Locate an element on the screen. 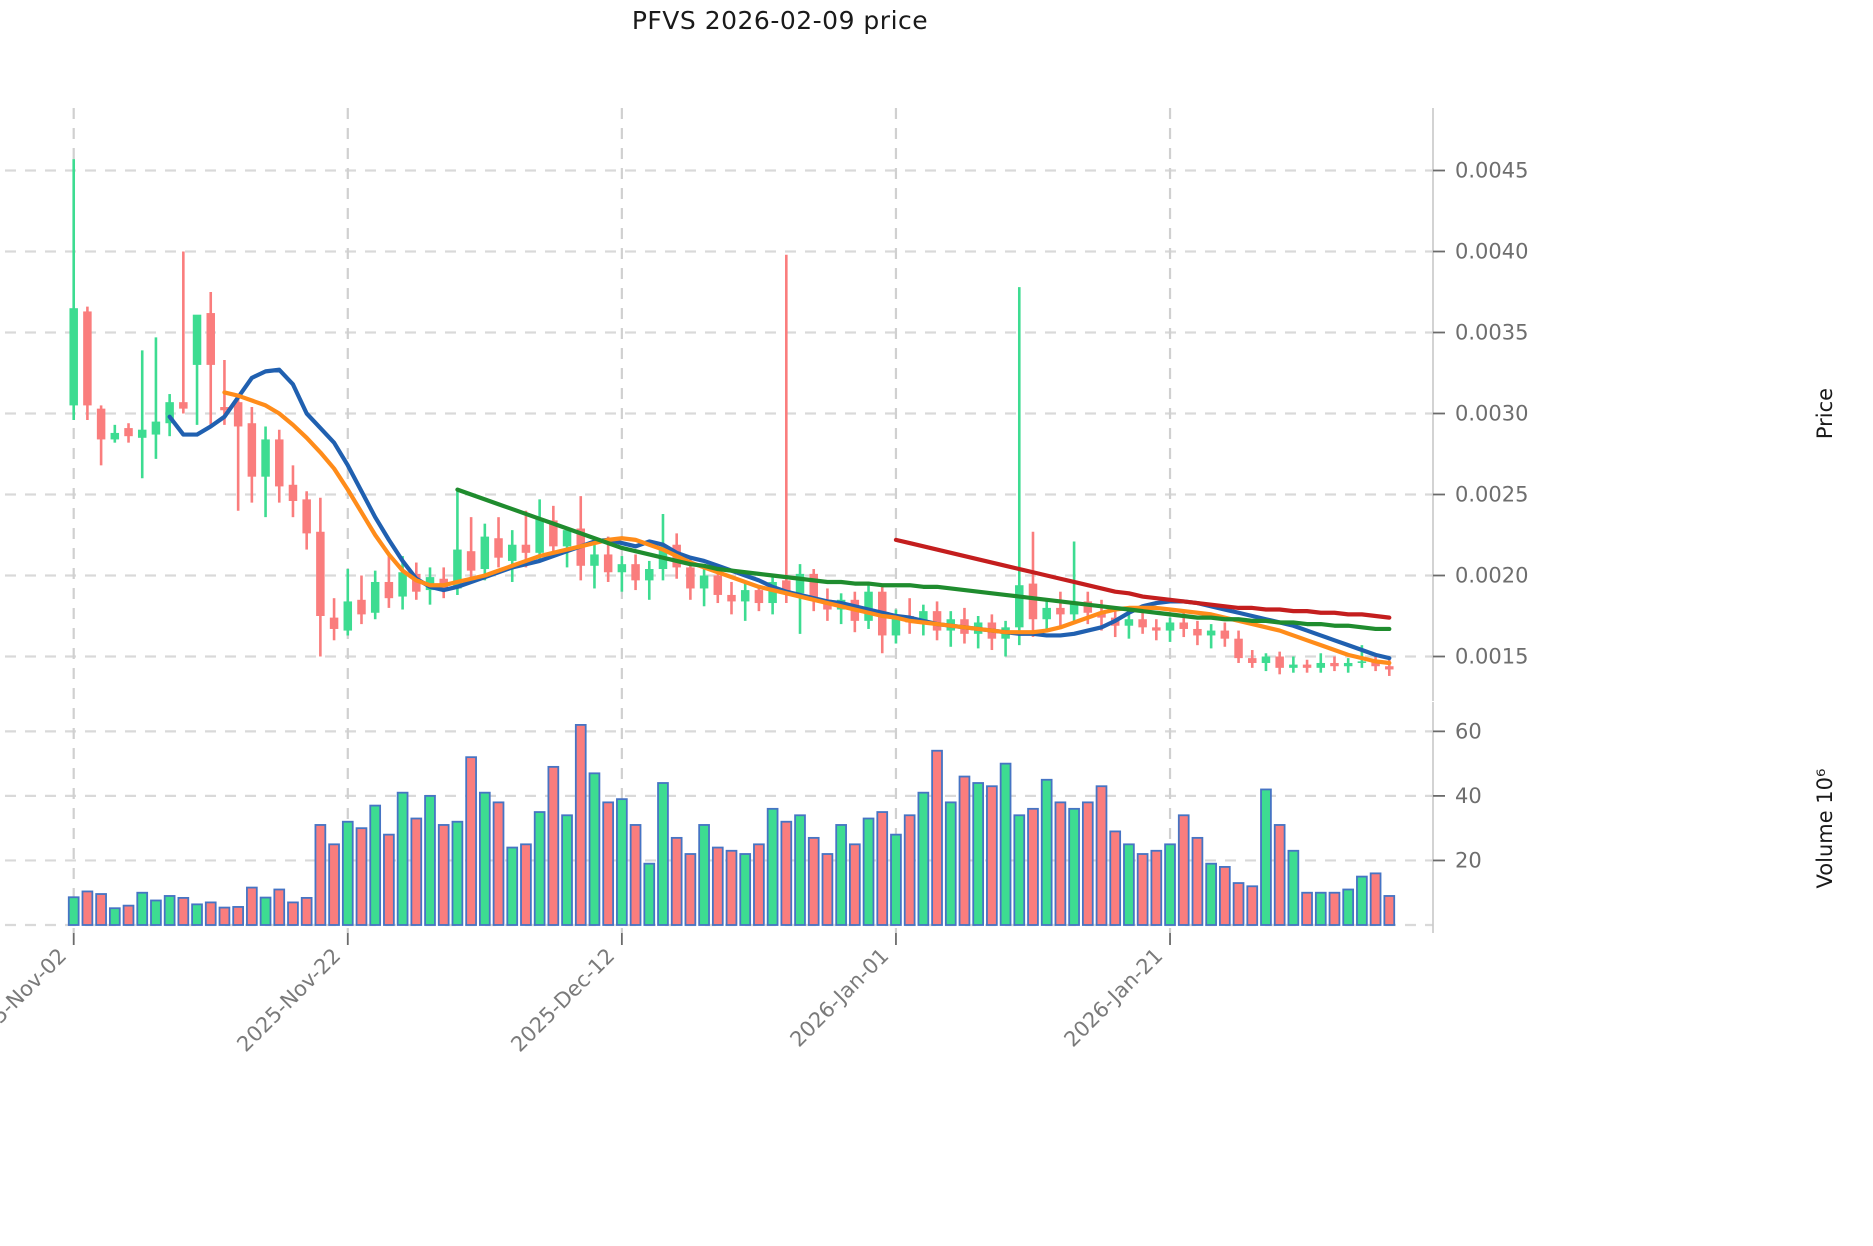 This screenshot has width=1873, height=1246. price-tick-label: 0.0030 is located at coordinates (1491, 414).